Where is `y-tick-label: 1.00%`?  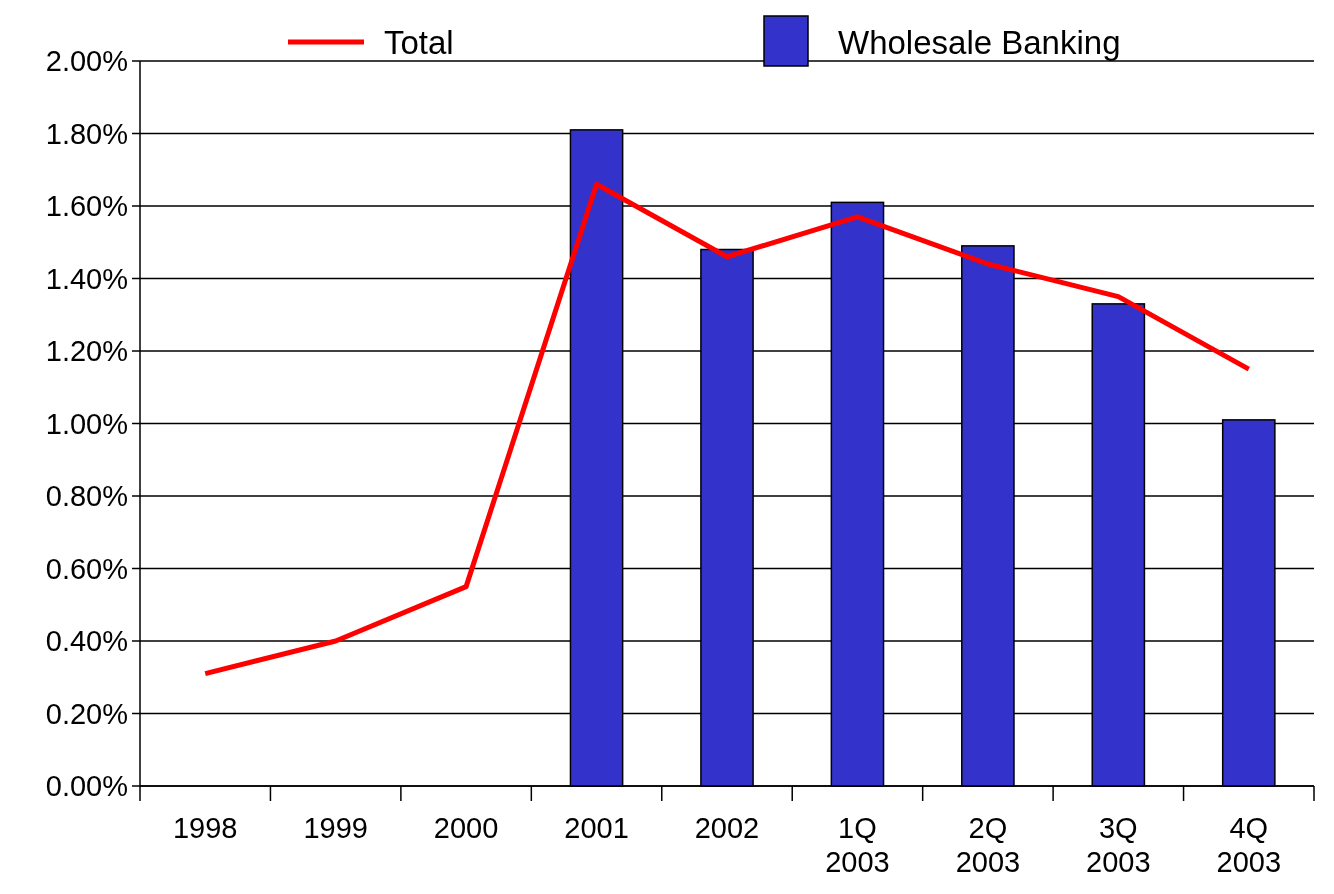
y-tick-label: 1.00% is located at coordinates (86, 423).